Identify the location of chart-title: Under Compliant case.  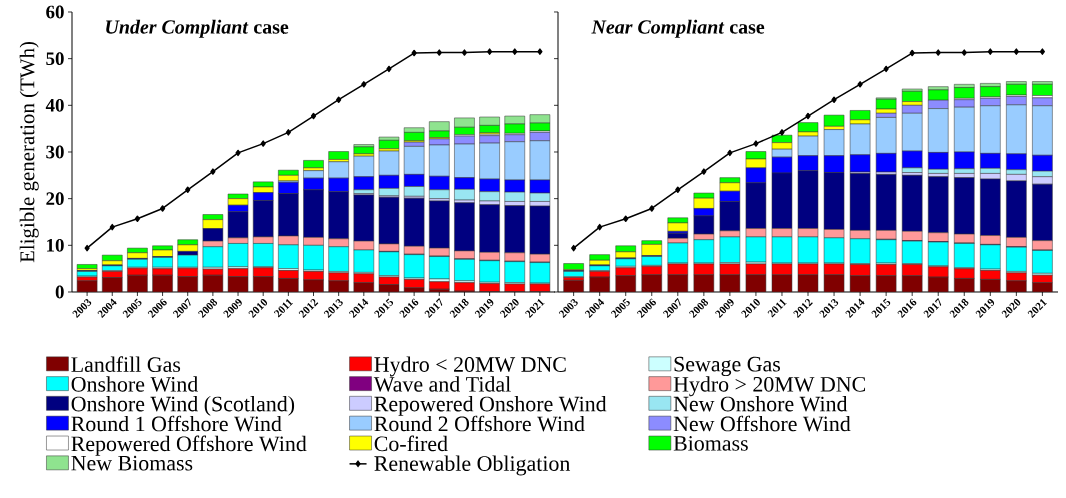
(197, 28).